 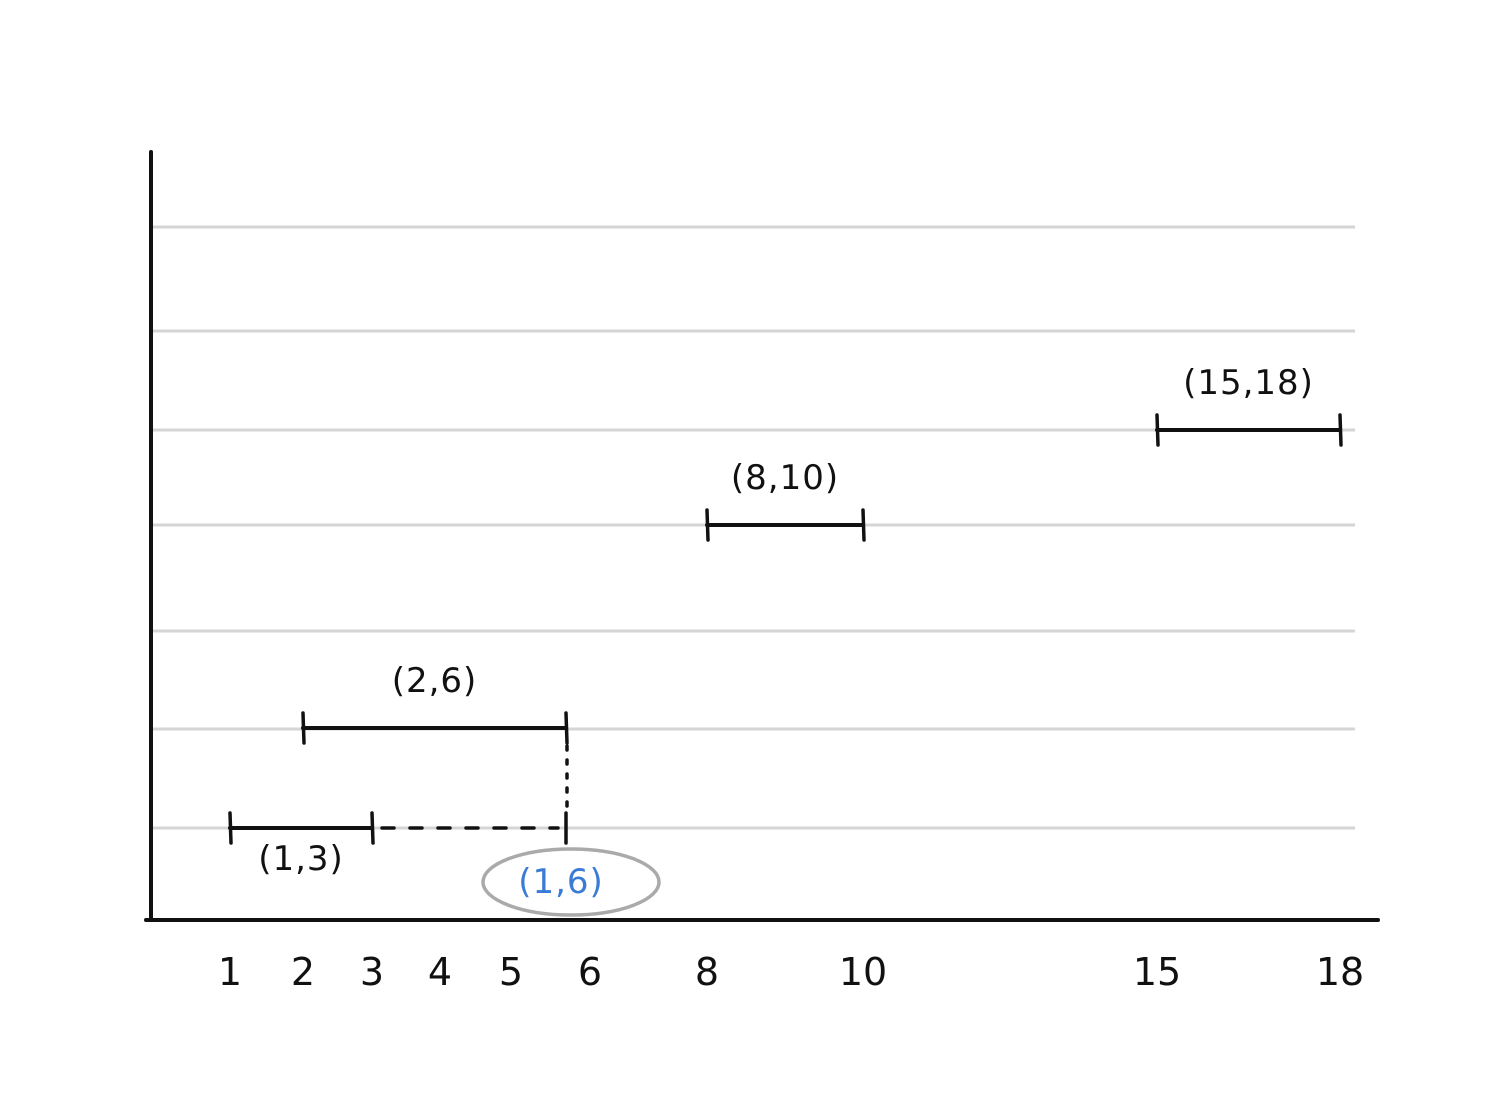 What do you see at coordinates (561, 882) in the screenshot?
I see `merged-result-label: (1,6)` at bounding box center [561, 882].